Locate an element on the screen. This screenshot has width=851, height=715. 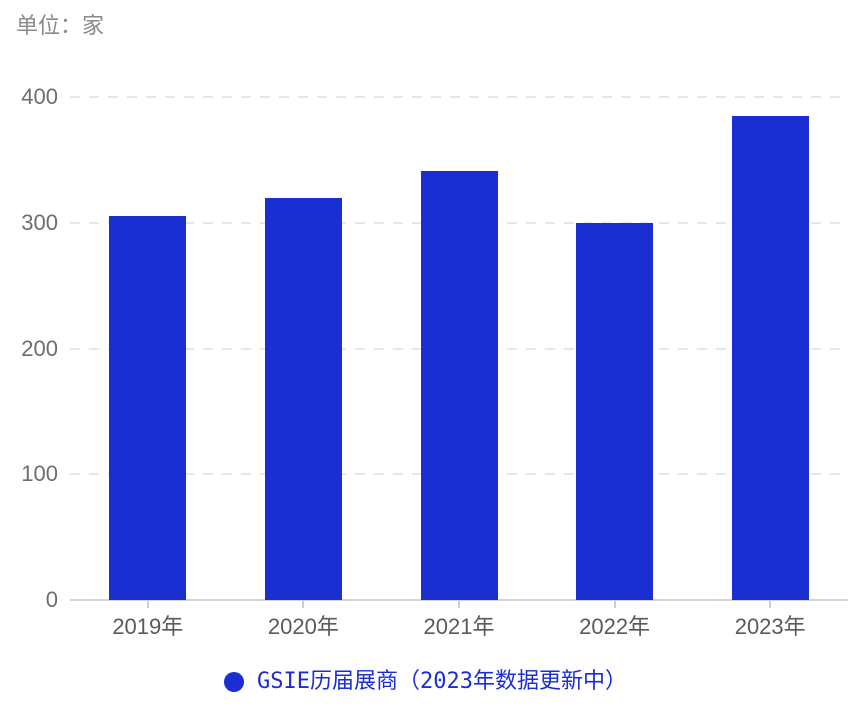
bar-2019年 is located at coordinates (148, 408).